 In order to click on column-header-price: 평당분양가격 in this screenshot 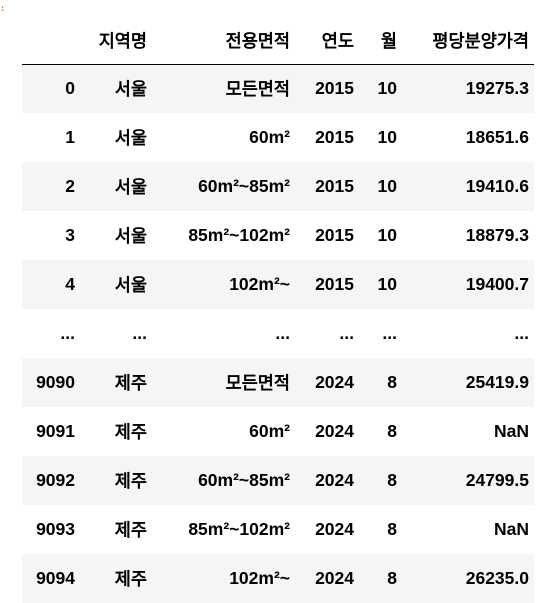, I will do `click(480, 40)`.